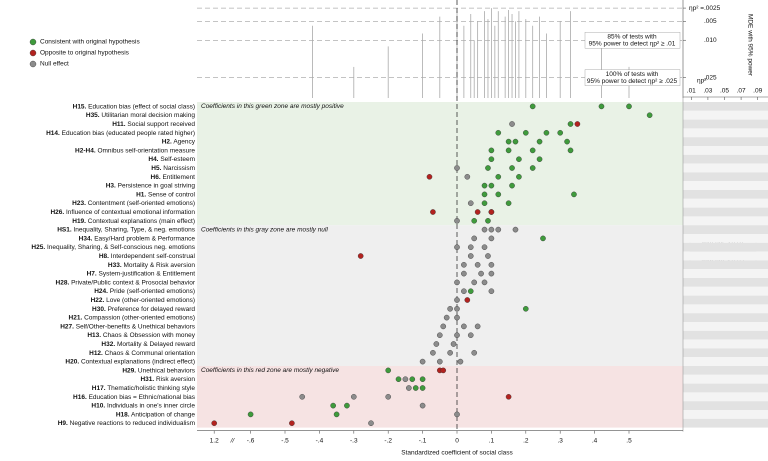  Describe the element at coordinates (79, 221) in the screenshot. I see `row-id: H19.` at that location.